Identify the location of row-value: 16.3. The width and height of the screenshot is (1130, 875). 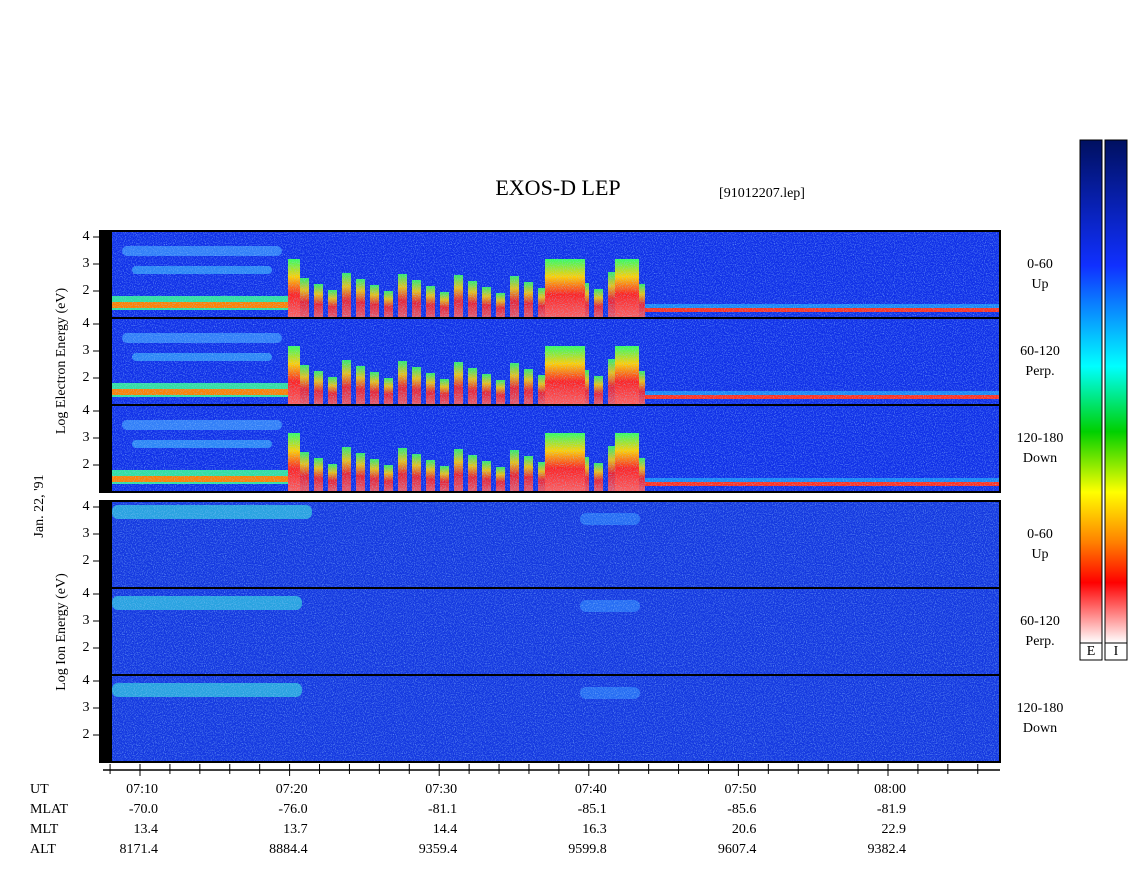
(594, 829).